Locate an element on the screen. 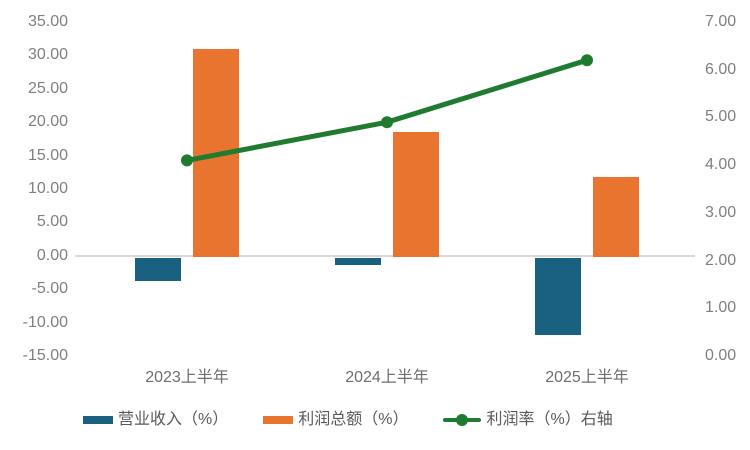  revenue-bar-2023 is located at coordinates (158, 269).